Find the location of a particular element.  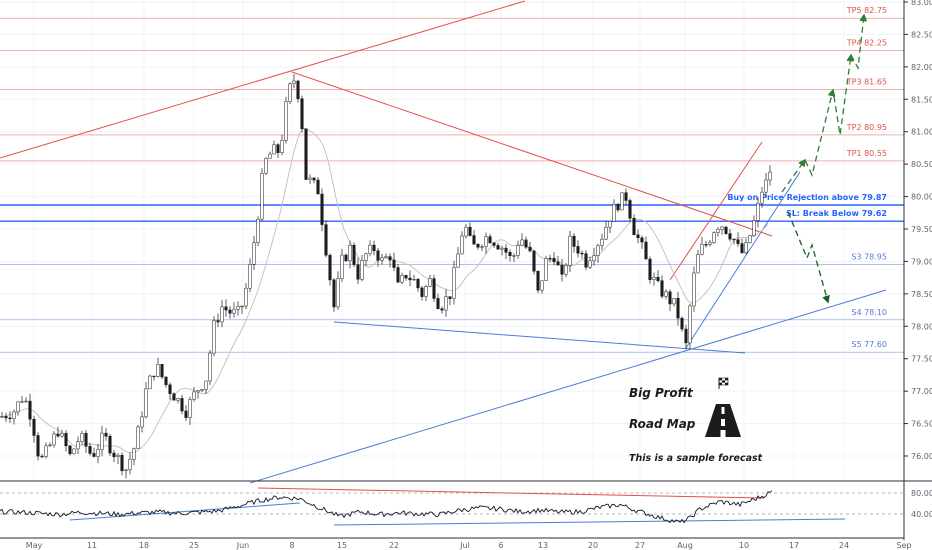

level-label: TP5 82.75 is located at coordinates (866, 10).